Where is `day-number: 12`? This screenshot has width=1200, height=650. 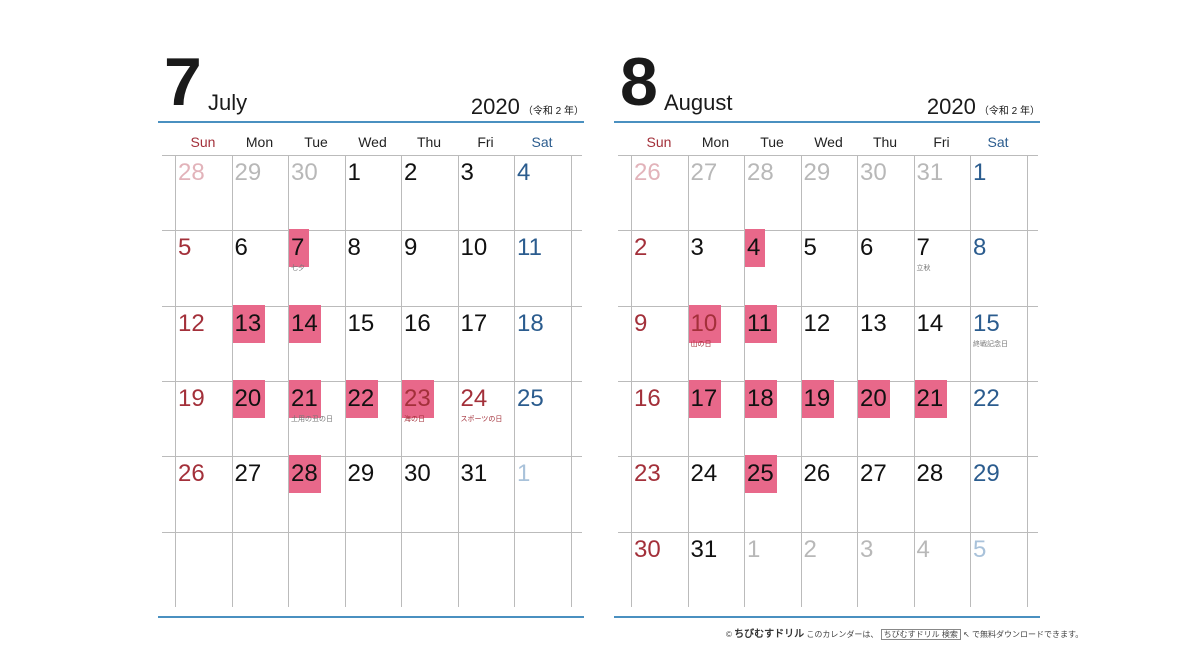
day-number: 12 is located at coordinates (817, 323).